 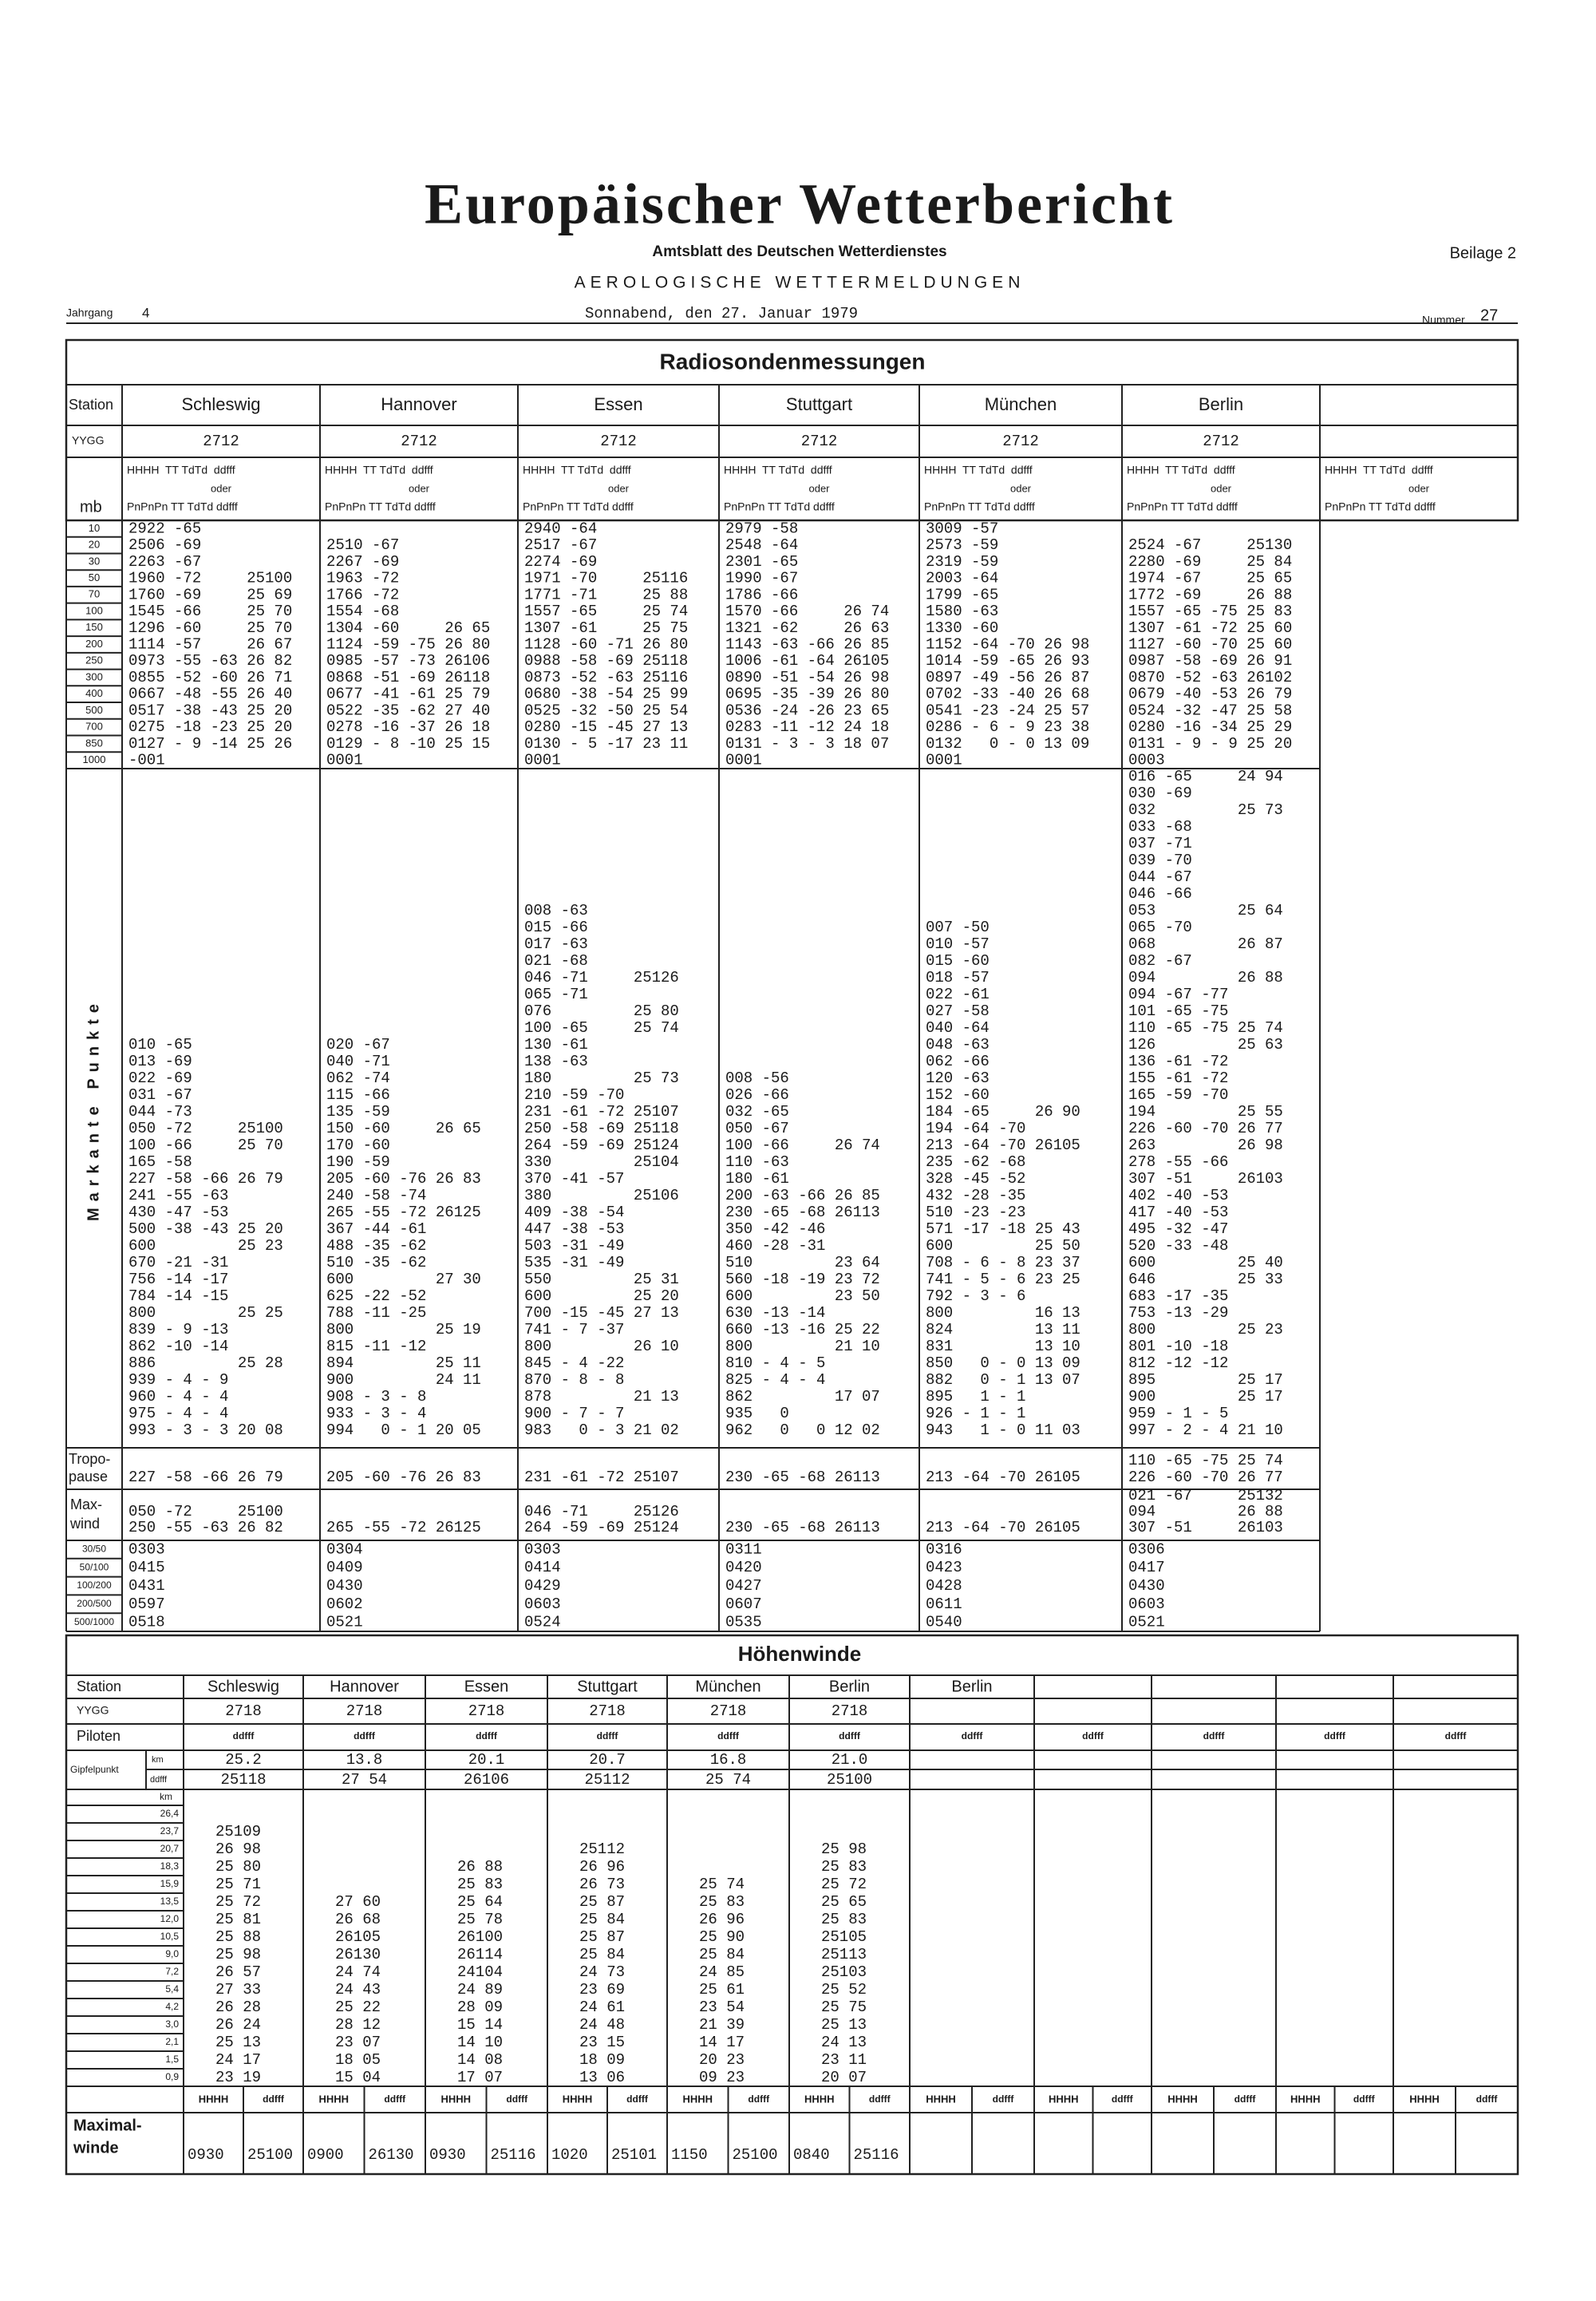 I want to click on significant-point: 862 -10 -14, so click(x=178, y=1346).